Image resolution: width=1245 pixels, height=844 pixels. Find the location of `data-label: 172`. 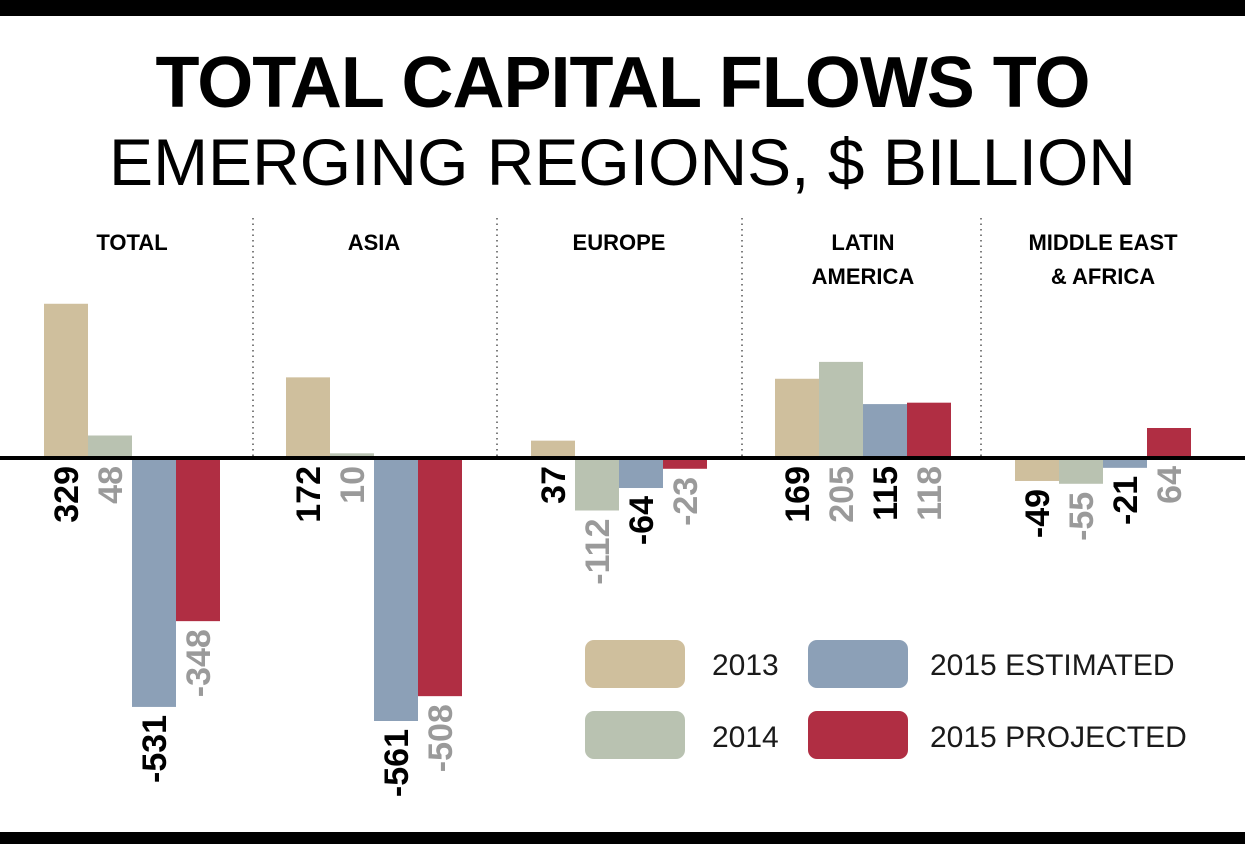

data-label: 172 is located at coordinates (309, 494).